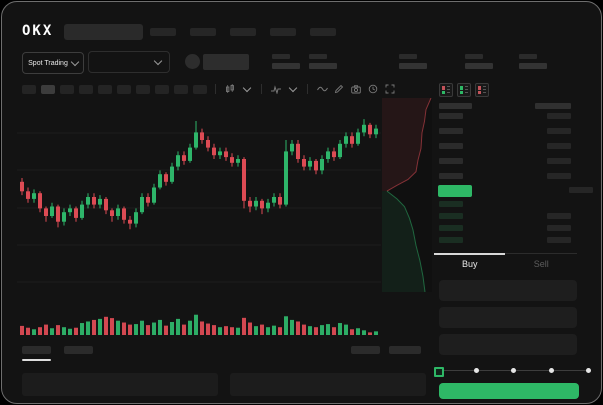 This screenshot has height=405, width=603. What do you see at coordinates (103, 32) in the screenshot?
I see `search-input` at bounding box center [103, 32].